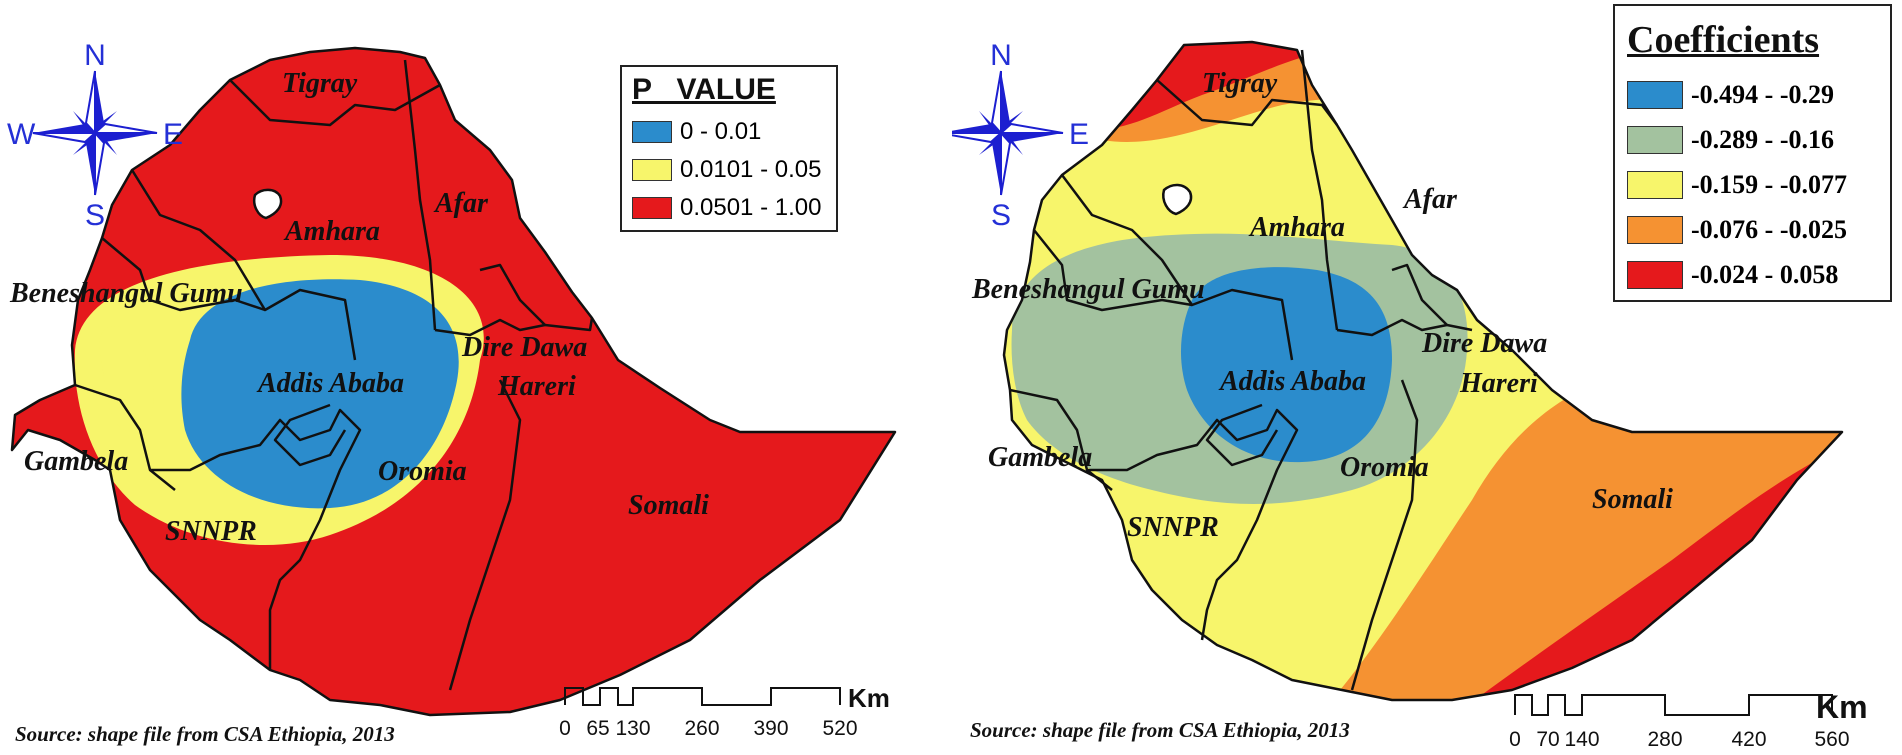 The height and width of the screenshot is (755, 1902). I want to click on compass-west-label: W, so click(21, 134).